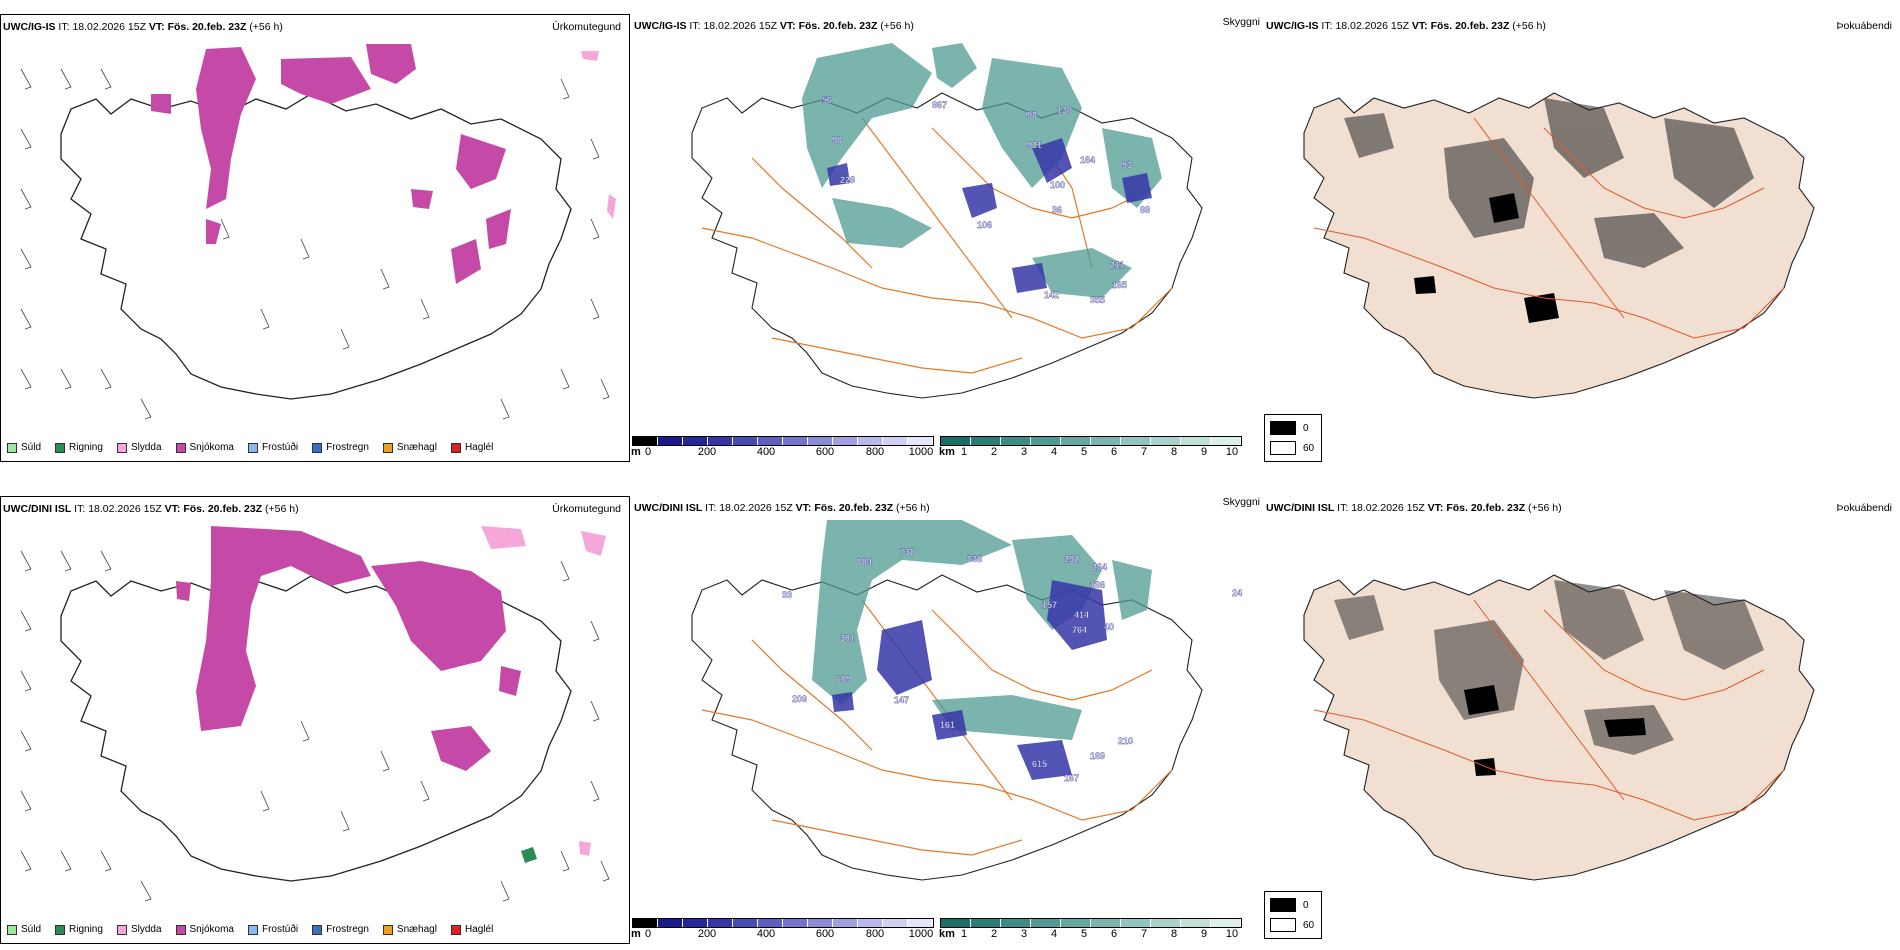 The image size is (1900, 950). Describe the element at coordinates (1097, 756) in the screenshot. I see `svg-text: 189` at that location.